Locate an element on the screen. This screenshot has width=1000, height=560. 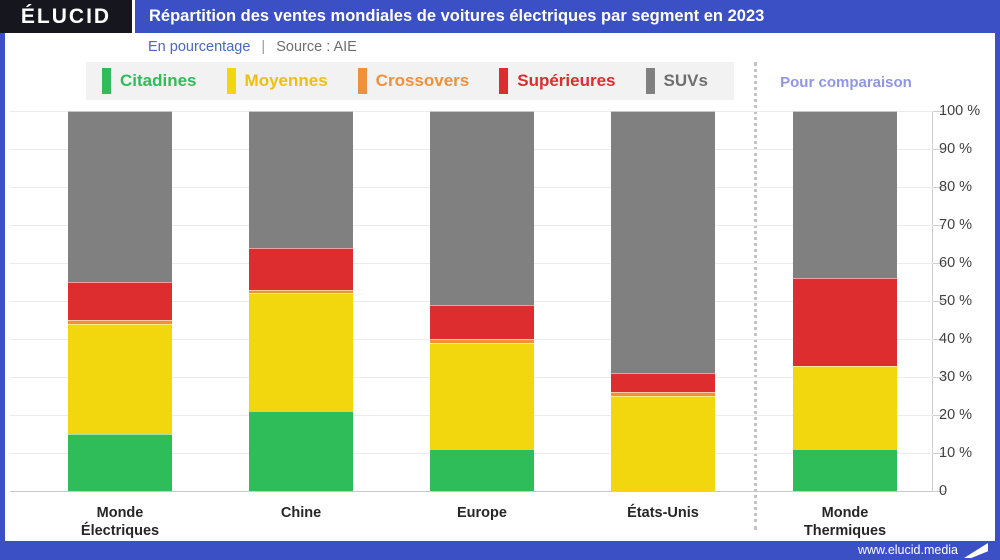
bar-monde-lectriques is located at coordinates (120, 301).